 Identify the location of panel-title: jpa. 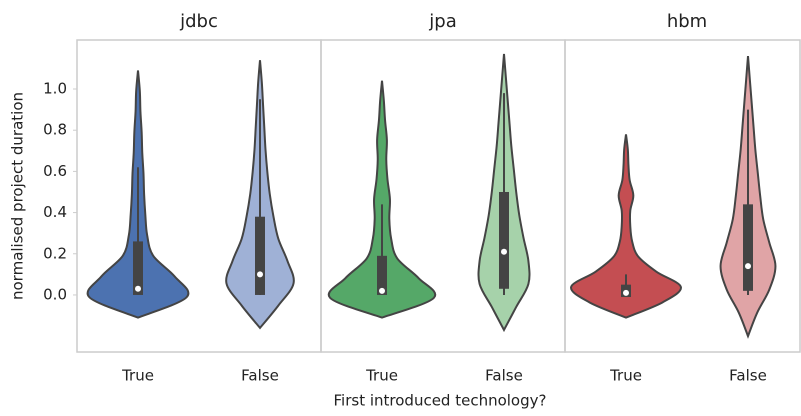
(442, 21).